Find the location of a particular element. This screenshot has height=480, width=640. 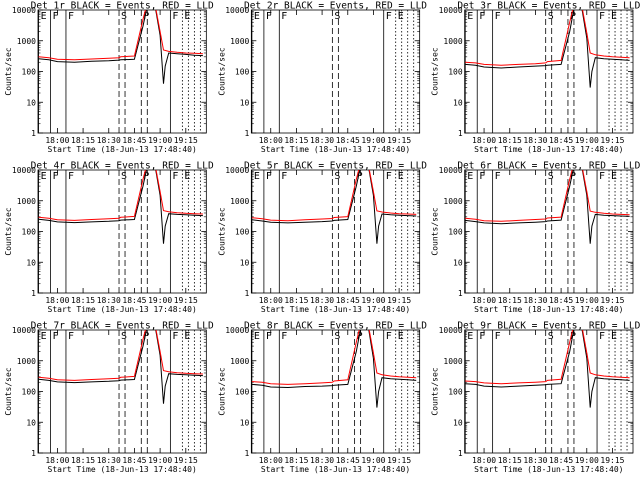

panel-title: Det 8r BLACK = Events, RED = LLD is located at coordinates (335, 326).